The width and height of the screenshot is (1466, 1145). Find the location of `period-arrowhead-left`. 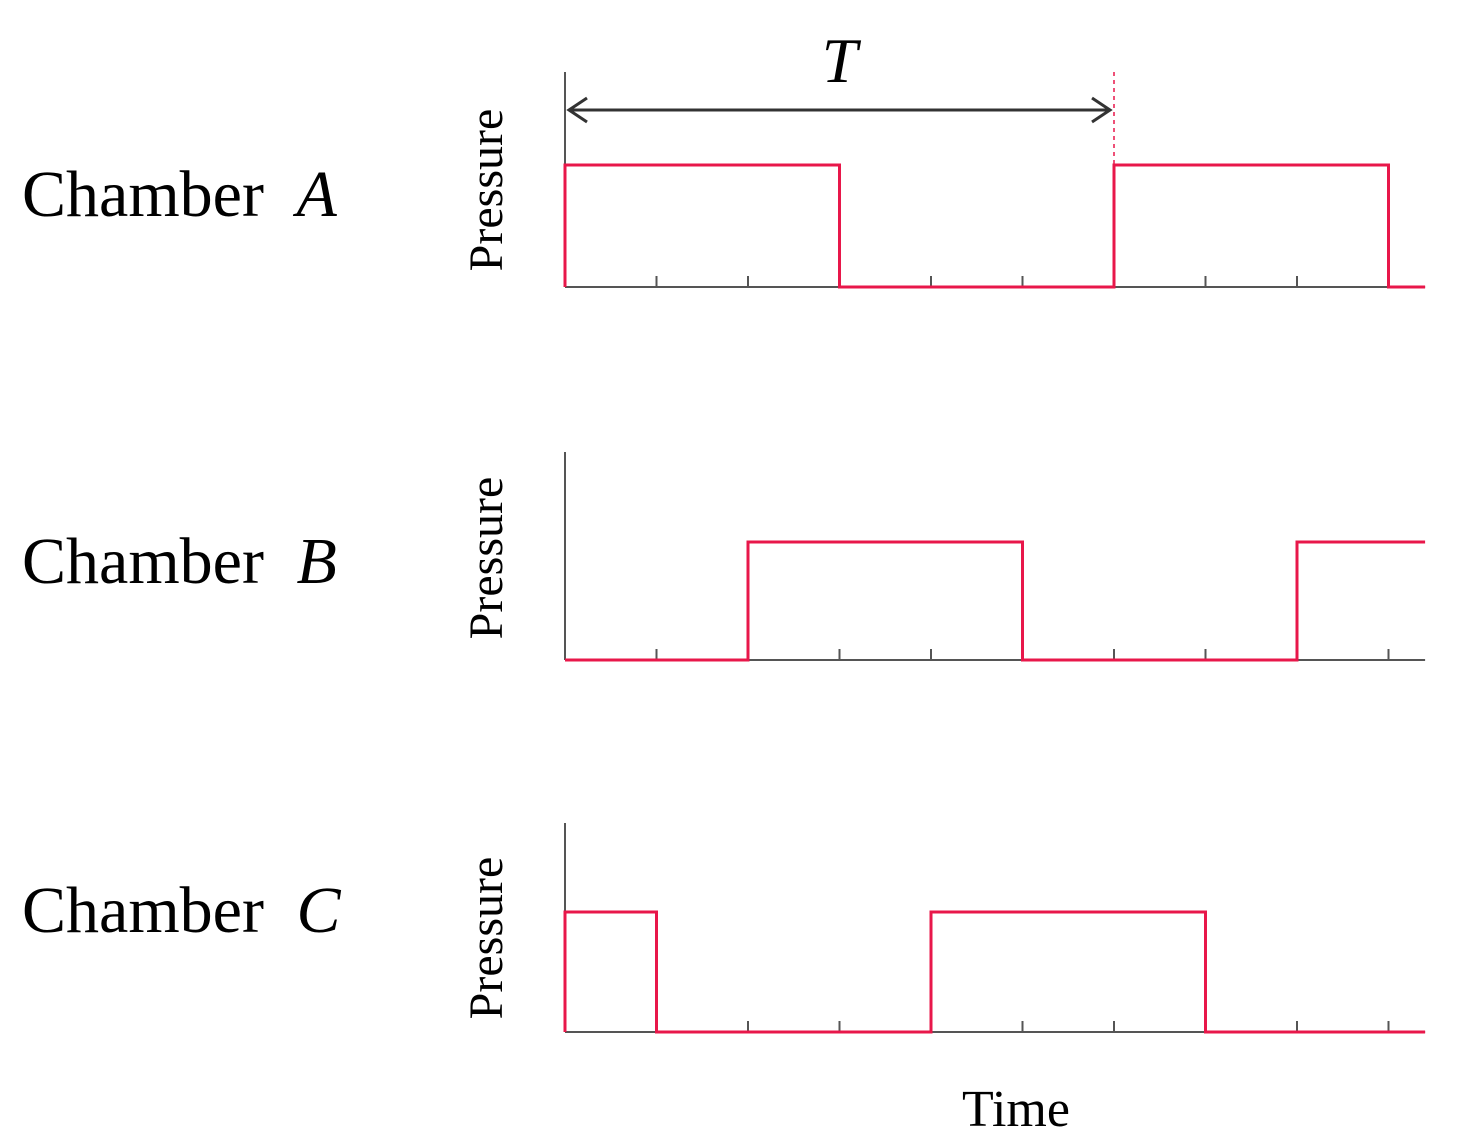

period-arrowhead-left is located at coordinates (577, 110).